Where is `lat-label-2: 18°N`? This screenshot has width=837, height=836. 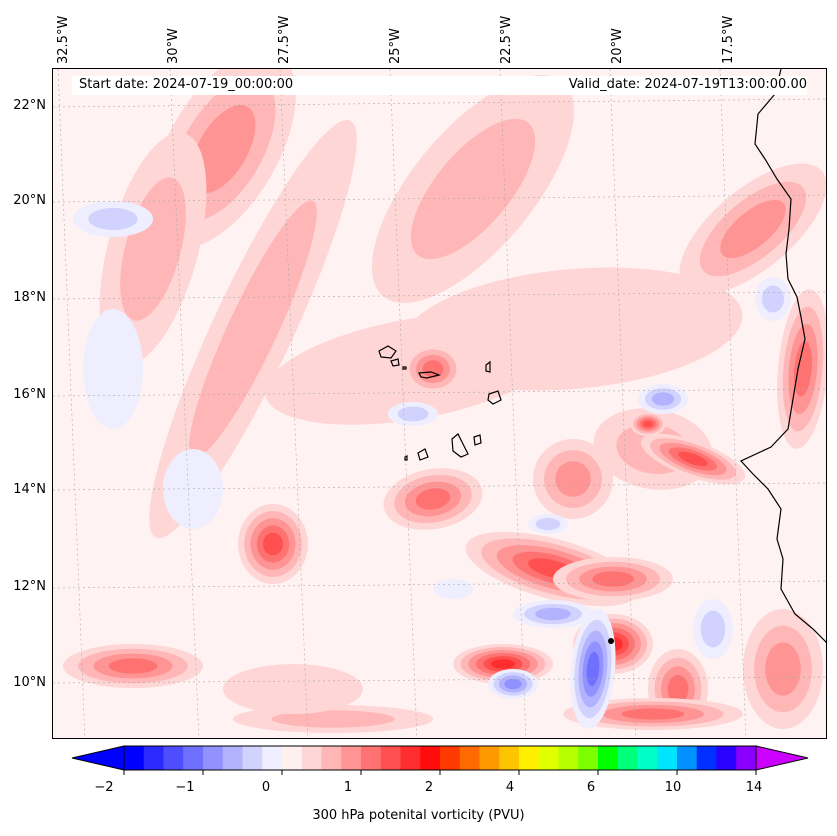 lat-label-2: 18°N is located at coordinates (29, 297).